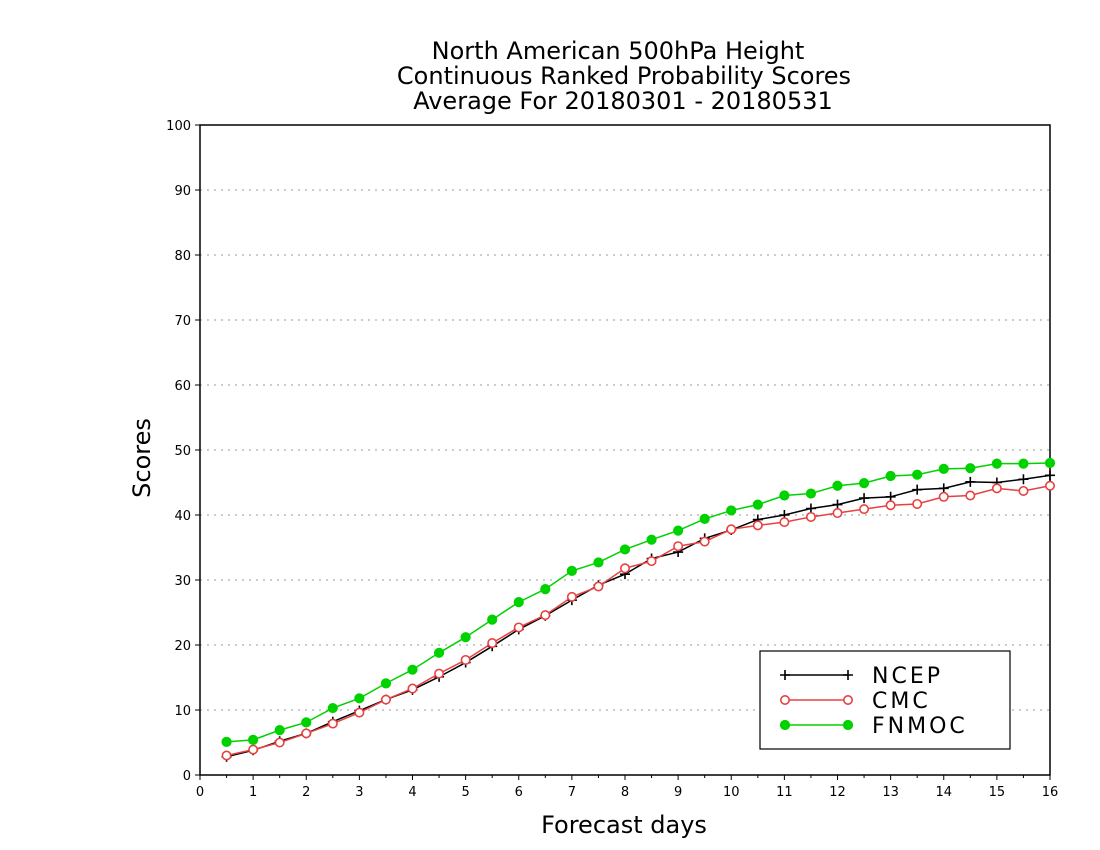 The image size is (1100, 850). Describe the element at coordinates (890, 792) in the screenshot. I see `x-tick-label-13: 13` at that location.